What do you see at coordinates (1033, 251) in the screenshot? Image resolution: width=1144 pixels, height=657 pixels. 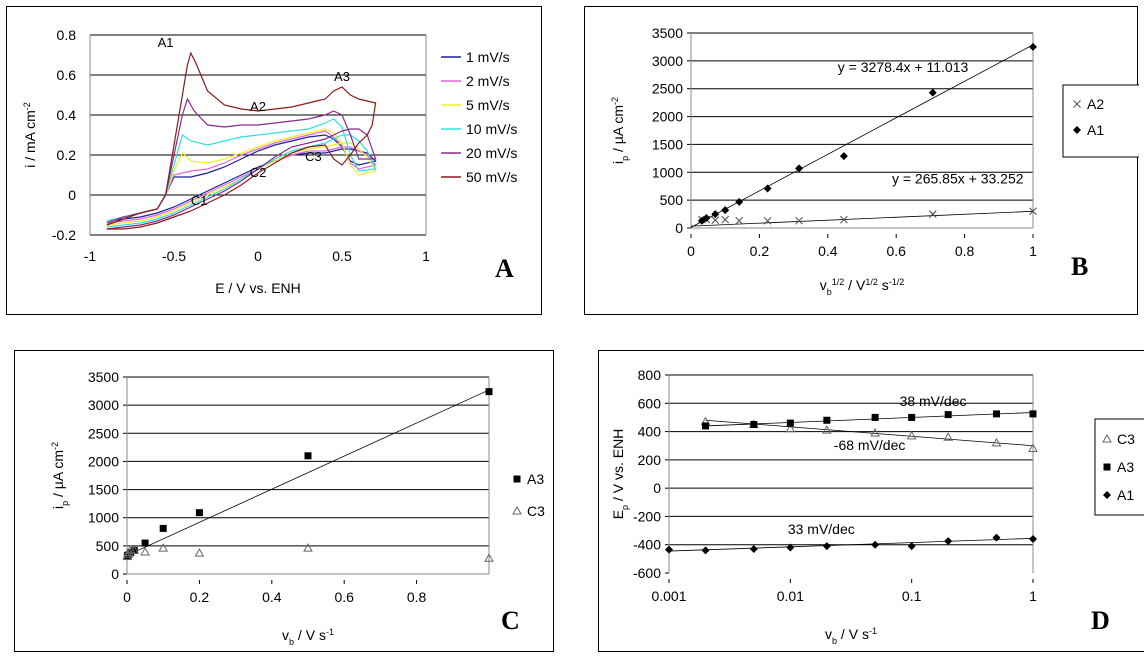 I see `x-tick-label: 1` at bounding box center [1033, 251].